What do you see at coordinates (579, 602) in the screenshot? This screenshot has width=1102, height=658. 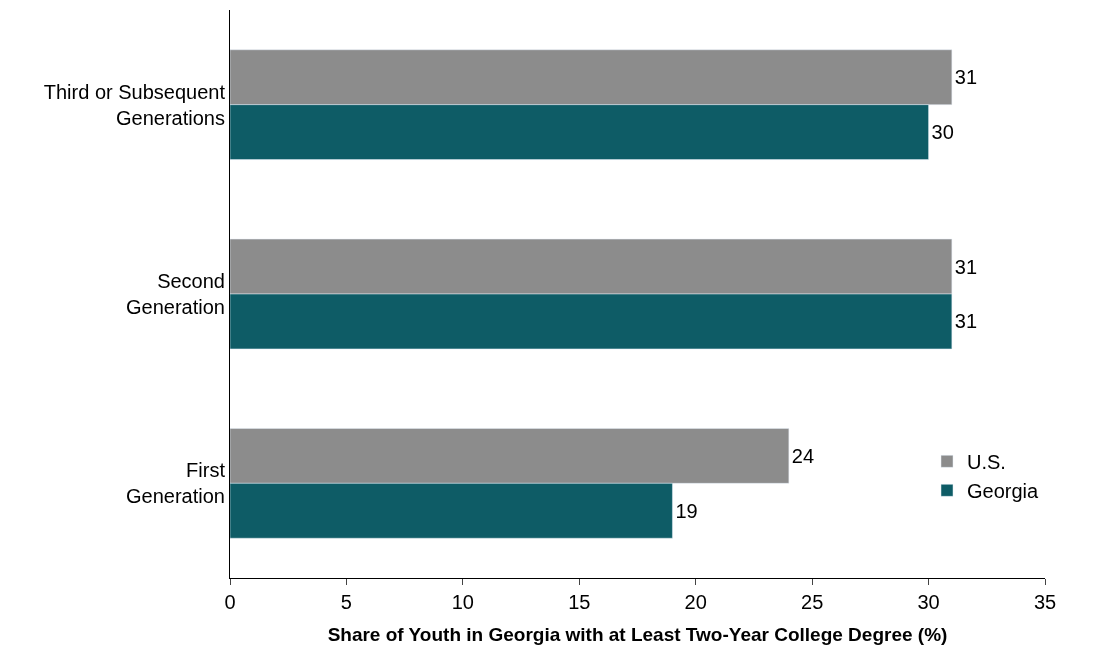 I see `x-tick-label: 15` at bounding box center [579, 602].